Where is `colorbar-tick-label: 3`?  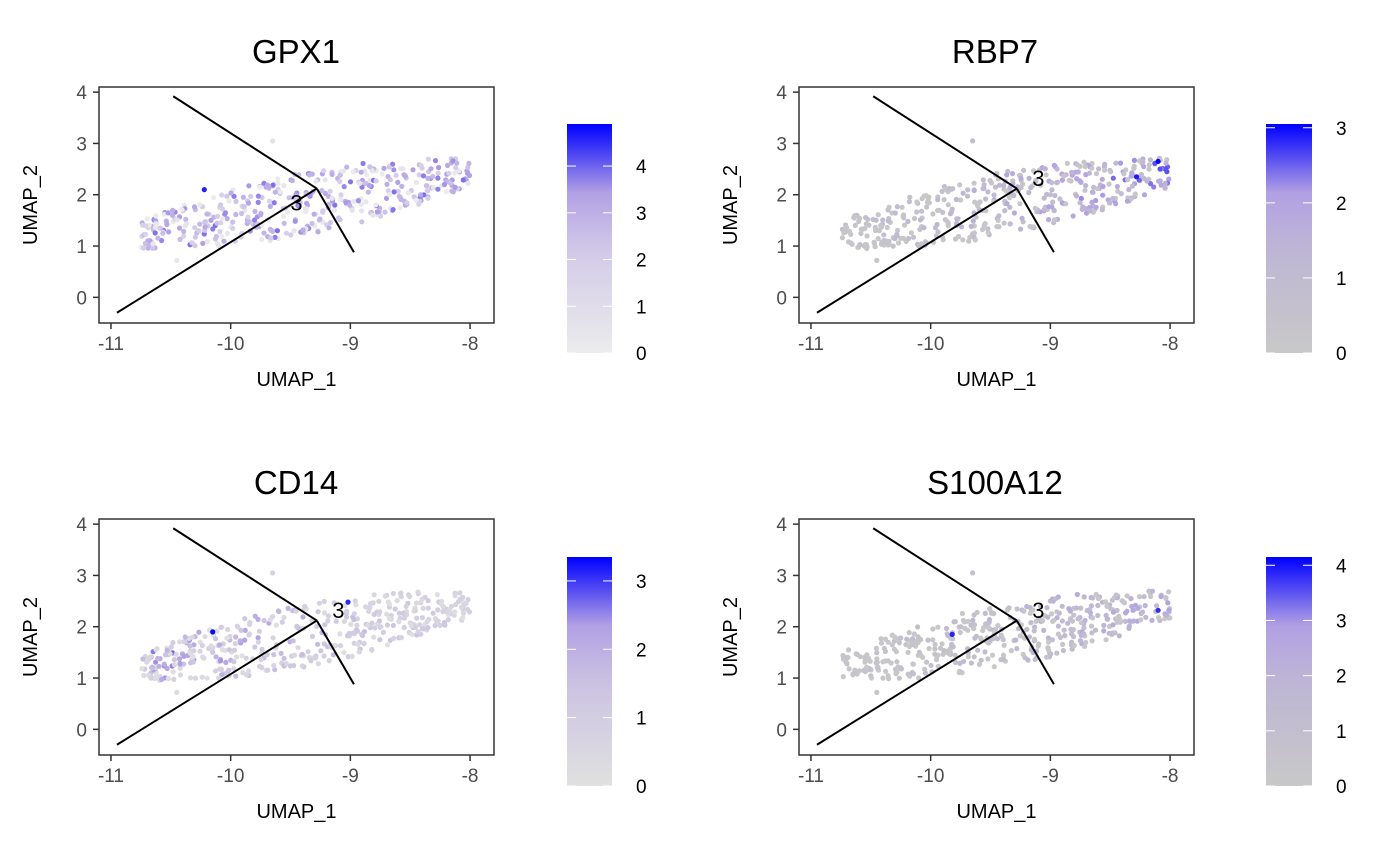 colorbar-tick-label: 3 is located at coordinates (1341, 621).